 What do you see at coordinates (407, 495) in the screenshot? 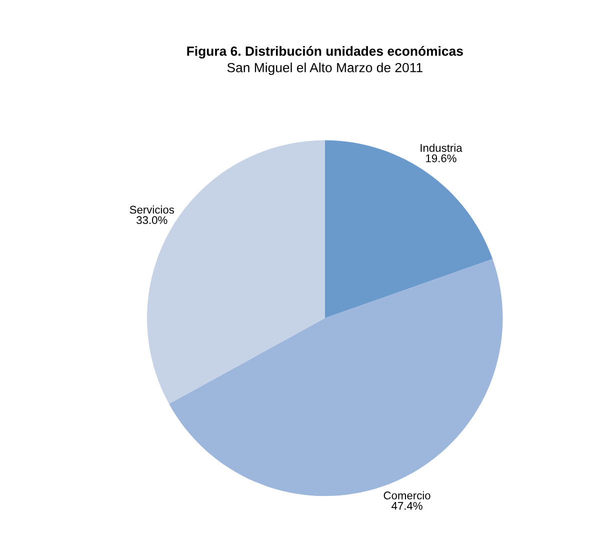
I see `slice-label: Comercio` at bounding box center [407, 495].